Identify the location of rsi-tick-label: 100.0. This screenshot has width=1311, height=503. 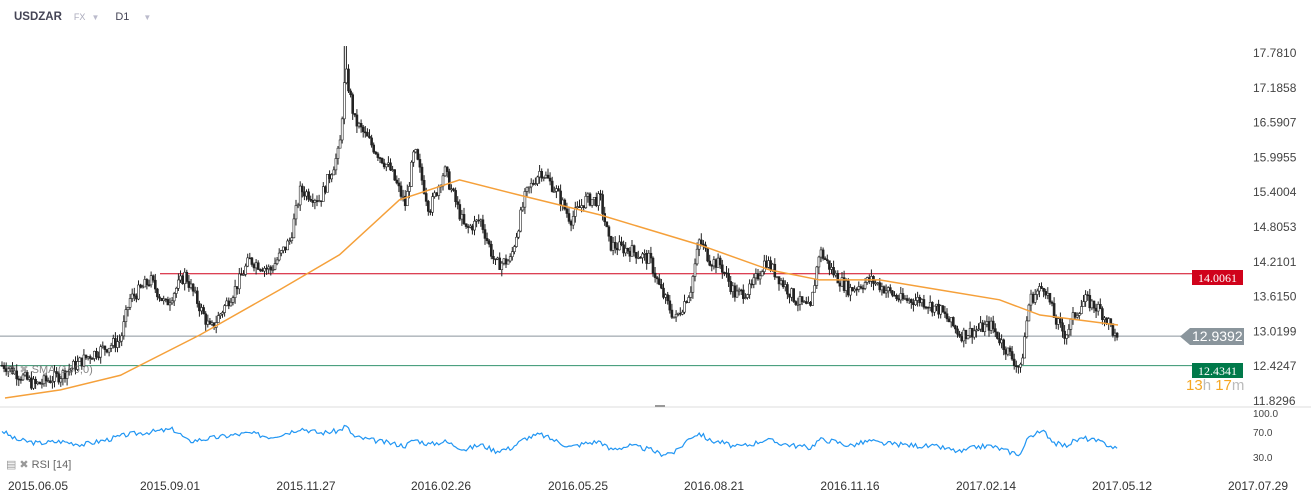
(1265, 414).